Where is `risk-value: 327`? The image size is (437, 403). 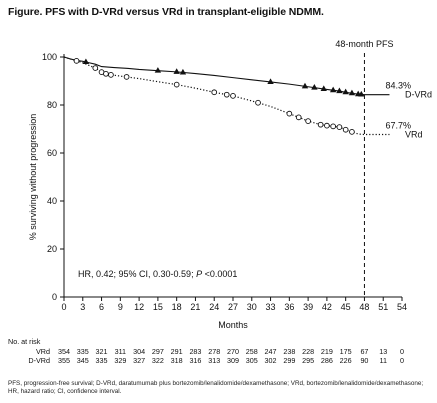 risk-value: 327 is located at coordinates (139, 360).